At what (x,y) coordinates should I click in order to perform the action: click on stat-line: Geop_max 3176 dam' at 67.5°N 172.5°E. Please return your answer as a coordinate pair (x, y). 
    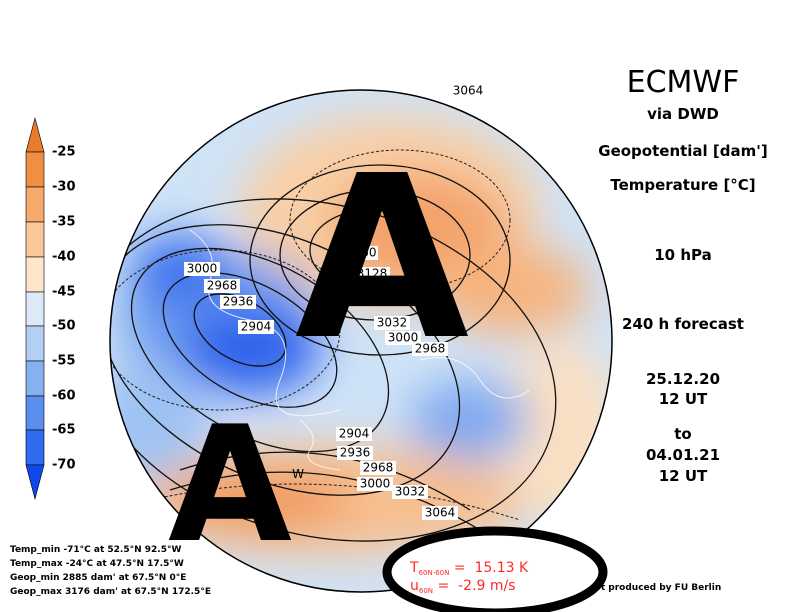
    Looking at the image, I should click on (110, 592).